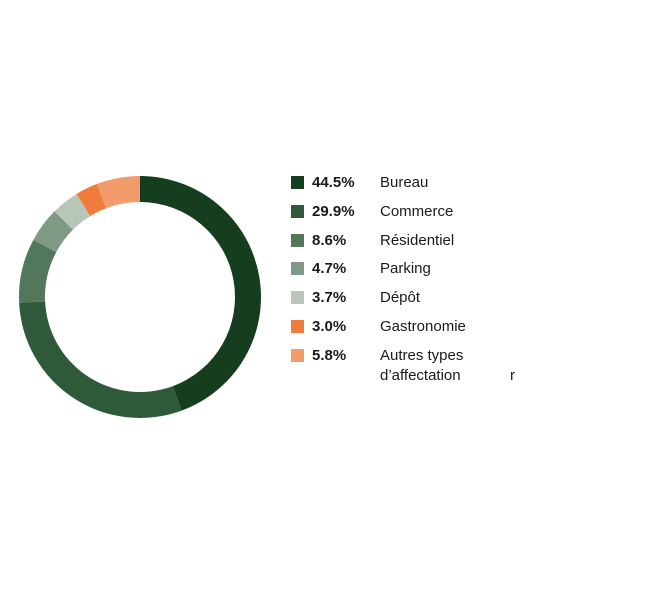 This screenshot has height=600, width=670. I want to click on legend-label: Autres types d’affectation, so click(422, 365).